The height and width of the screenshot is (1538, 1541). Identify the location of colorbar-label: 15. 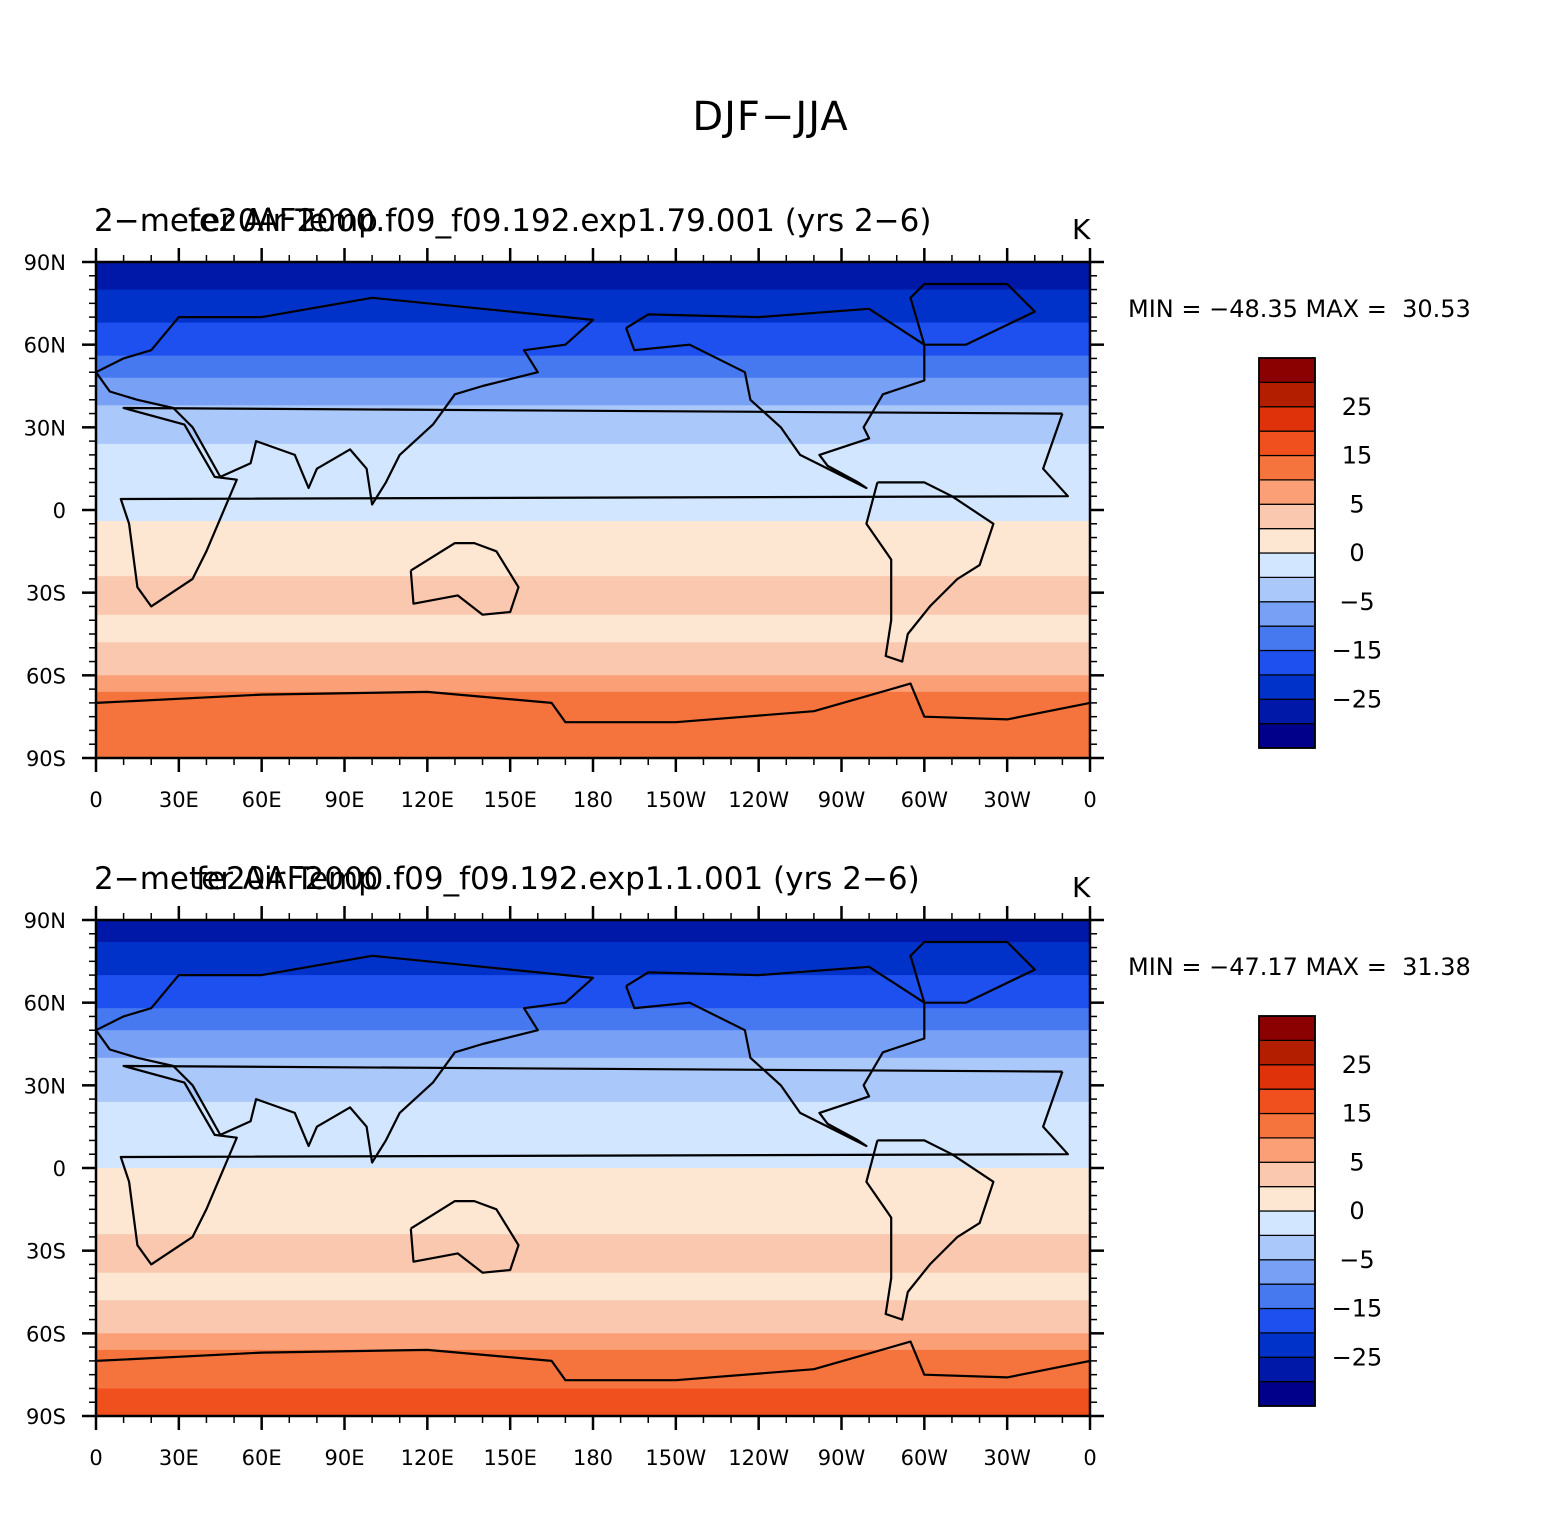
(1357, 456).